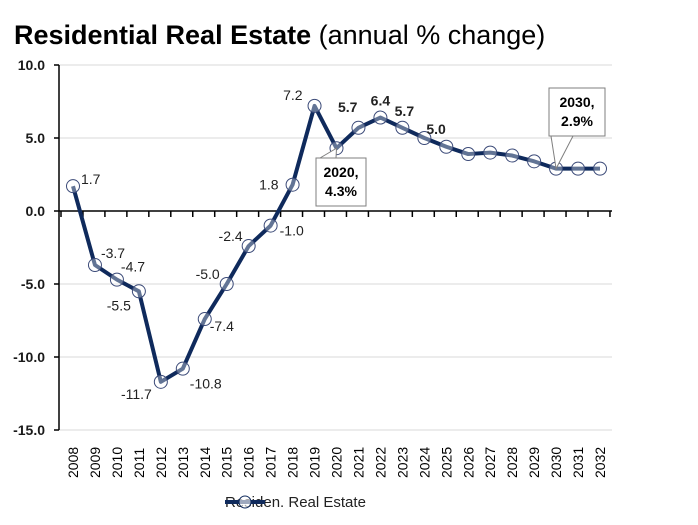  I want to click on x-tick-label: 2008, so click(73, 462).